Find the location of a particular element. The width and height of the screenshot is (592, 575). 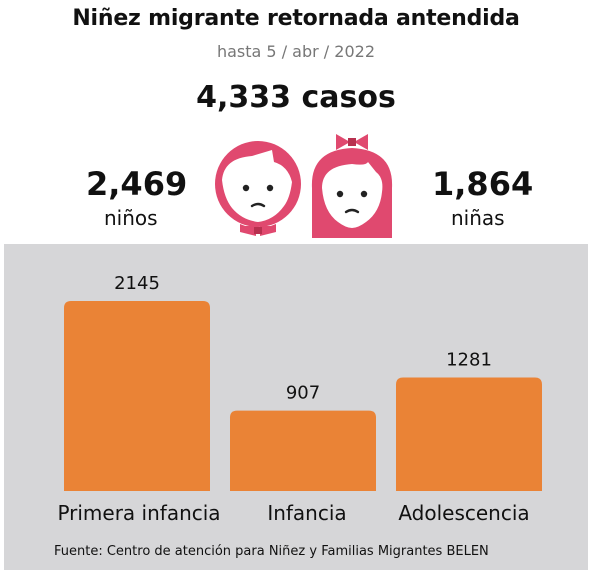

bar-infancia is located at coordinates (303, 450).